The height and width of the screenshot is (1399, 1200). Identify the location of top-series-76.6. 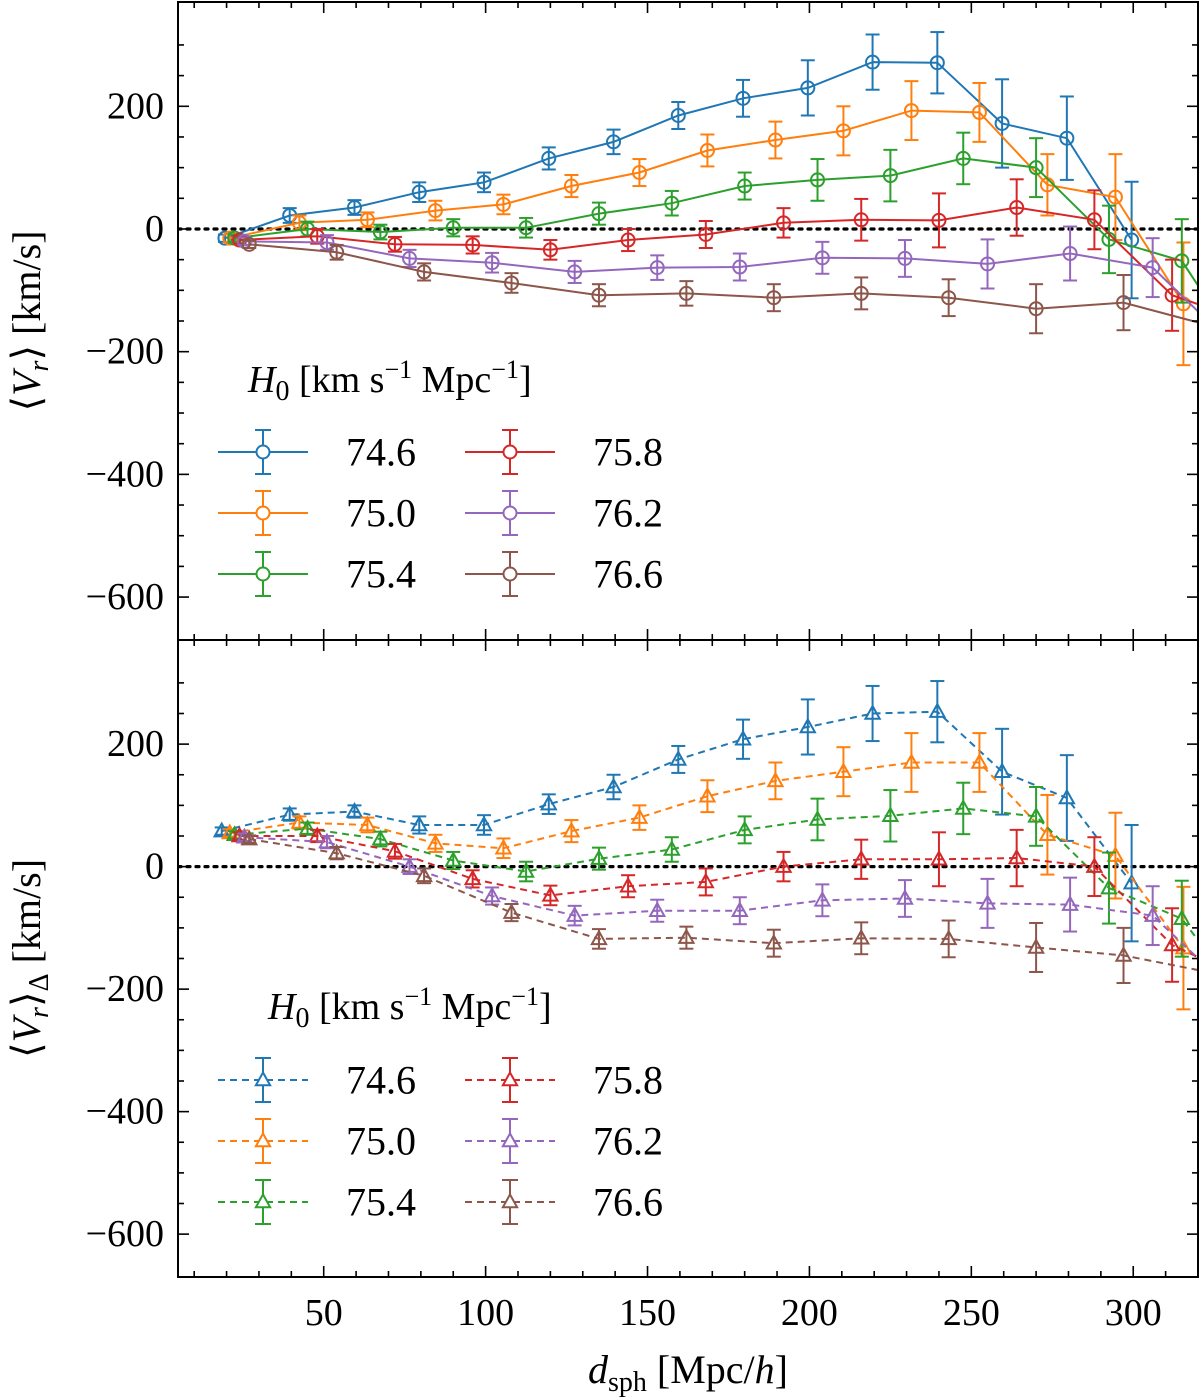
(719, 285).